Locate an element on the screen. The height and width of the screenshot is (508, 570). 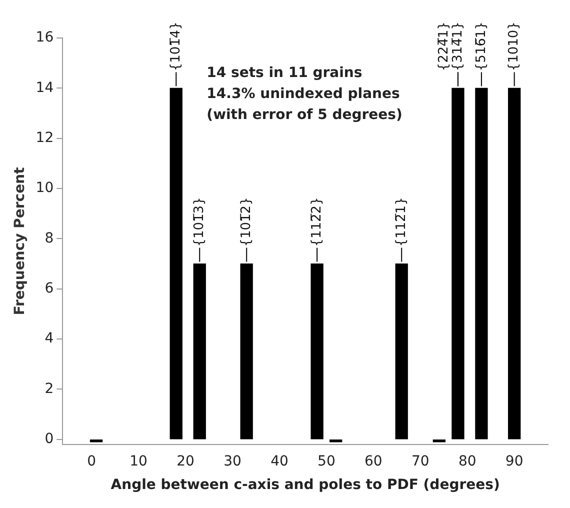
annotation: {1010} is located at coordinates (514, 47).